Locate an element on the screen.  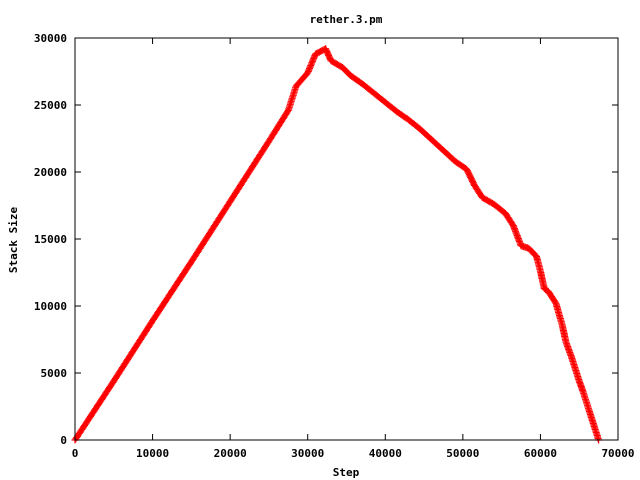
x-tick-label: 60000 is located at coordinates (540, 453).